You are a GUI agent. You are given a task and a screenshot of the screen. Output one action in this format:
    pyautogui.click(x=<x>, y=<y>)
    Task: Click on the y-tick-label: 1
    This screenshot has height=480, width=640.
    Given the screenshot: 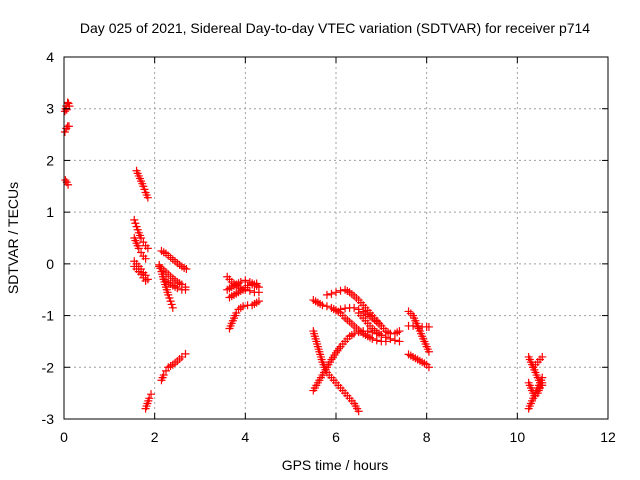 What is the action you would take?
    pyautogui.click(x=50, y=212)
    